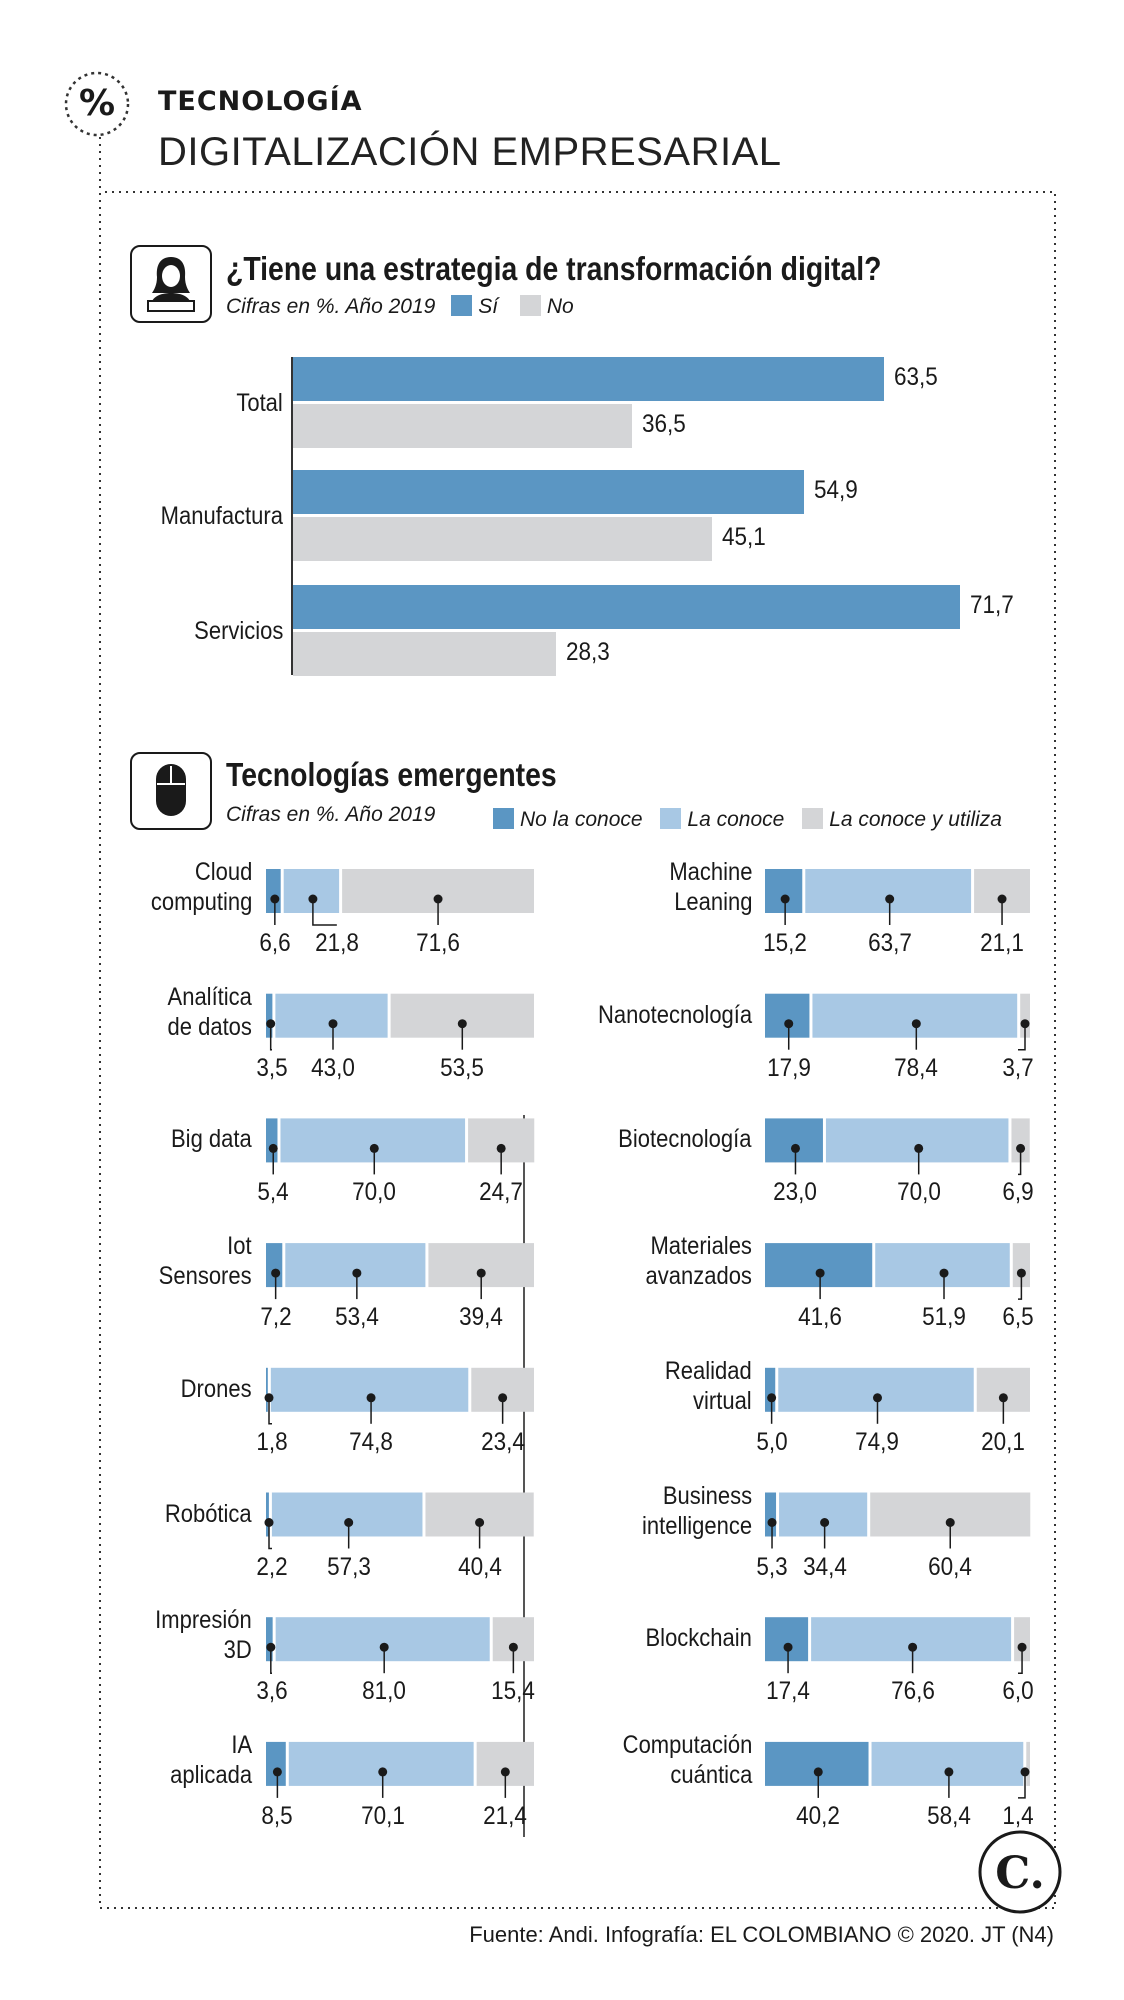 The width and height of the screenshot is (1124, 2000). Describe the element at coordinates (382, 1815) in the screenshot. I see `technology-value-label: 70,1` at that location.